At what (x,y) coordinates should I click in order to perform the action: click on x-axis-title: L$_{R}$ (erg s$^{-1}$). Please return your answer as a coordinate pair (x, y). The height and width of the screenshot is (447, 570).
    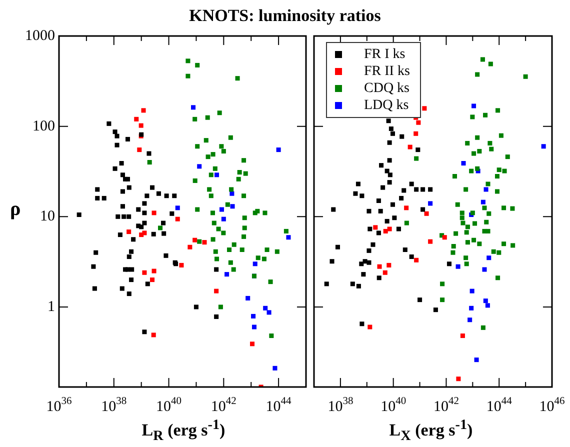
    Looking at the image, I should click on (183, 431).